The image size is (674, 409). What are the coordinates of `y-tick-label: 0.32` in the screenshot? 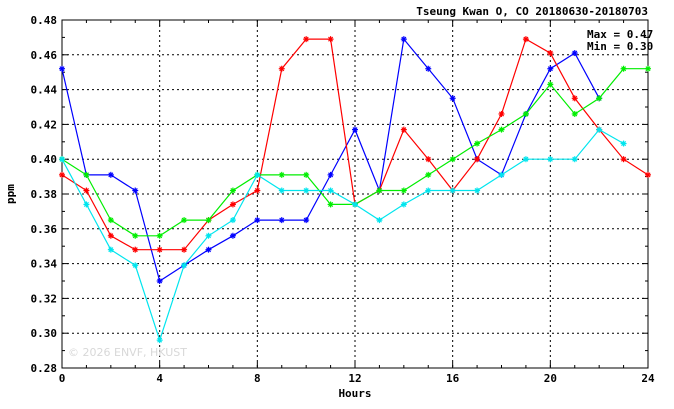 It's located at (44, 298).